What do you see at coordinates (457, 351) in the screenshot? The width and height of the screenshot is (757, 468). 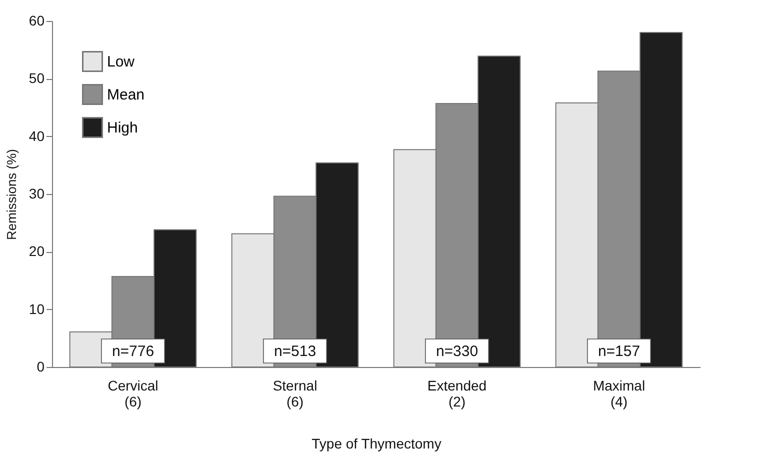 I see `annotation: n=330` at bounding box center [457, 351].